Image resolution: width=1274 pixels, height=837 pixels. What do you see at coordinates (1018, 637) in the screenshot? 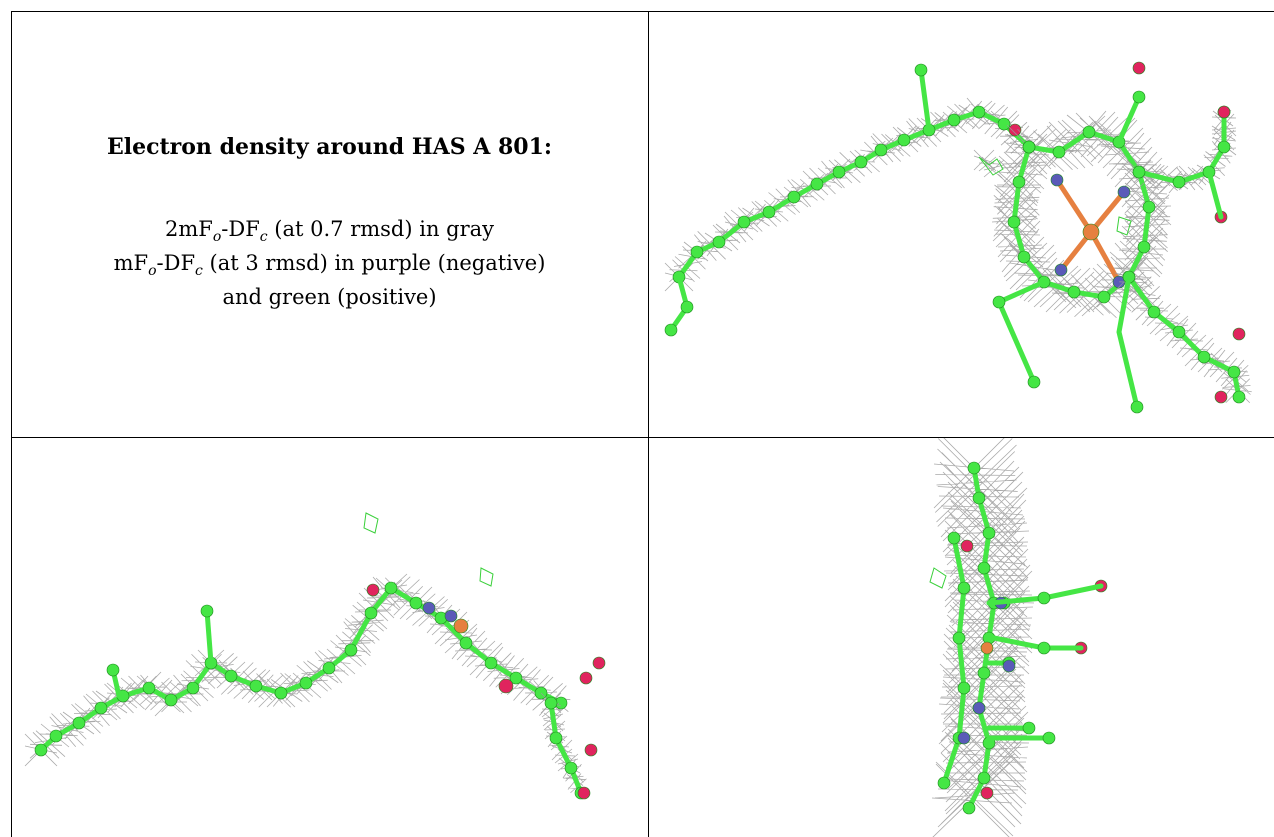
I see `heme-molecule-end-on-view` at bounding box center [1018, 637].